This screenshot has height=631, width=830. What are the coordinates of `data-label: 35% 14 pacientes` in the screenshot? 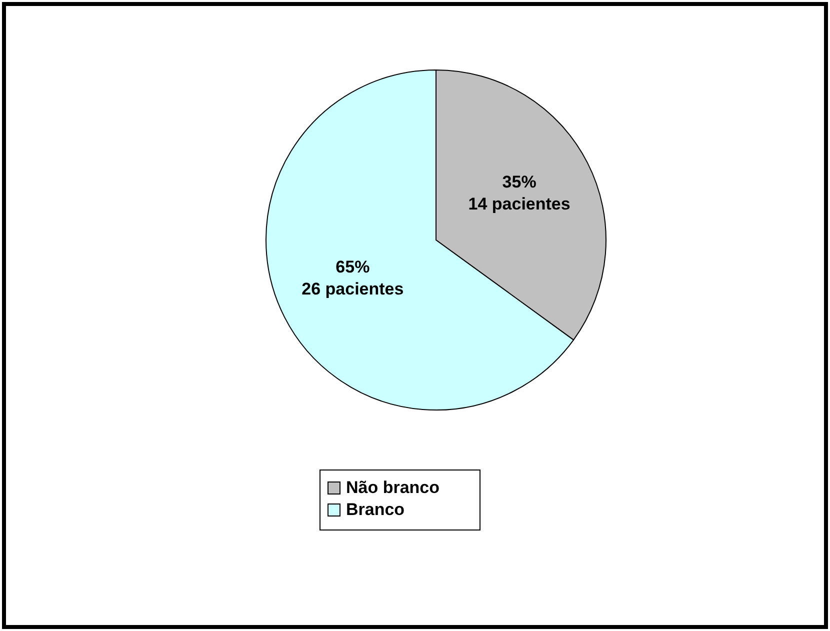 It's located at (519, 193).